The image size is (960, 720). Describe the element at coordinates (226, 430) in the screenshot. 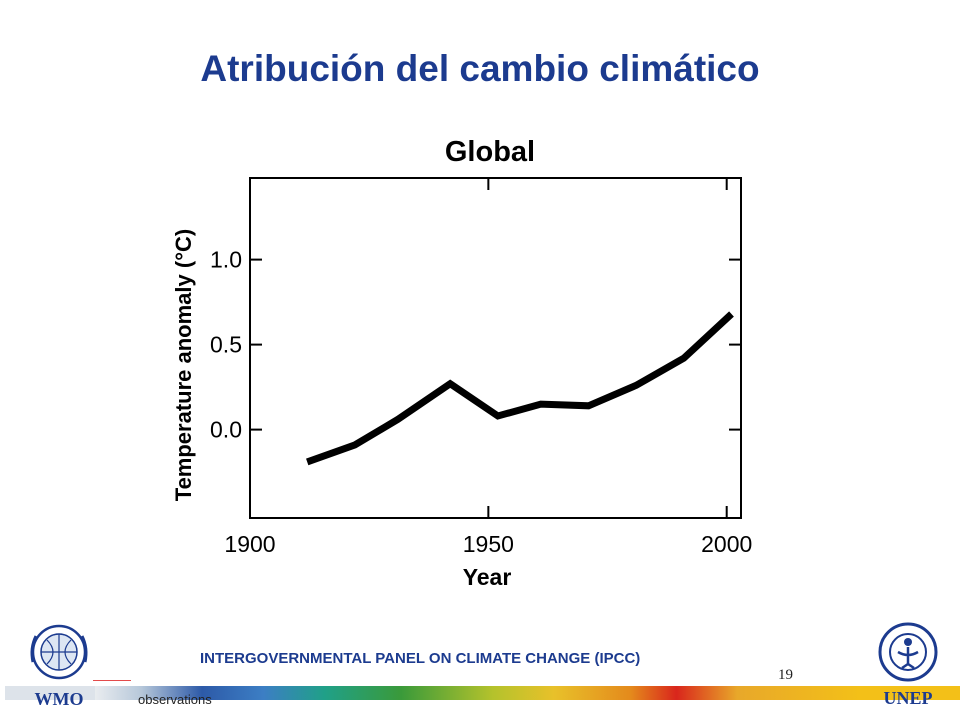

I see `y-tick-label: 0.0` at that location.